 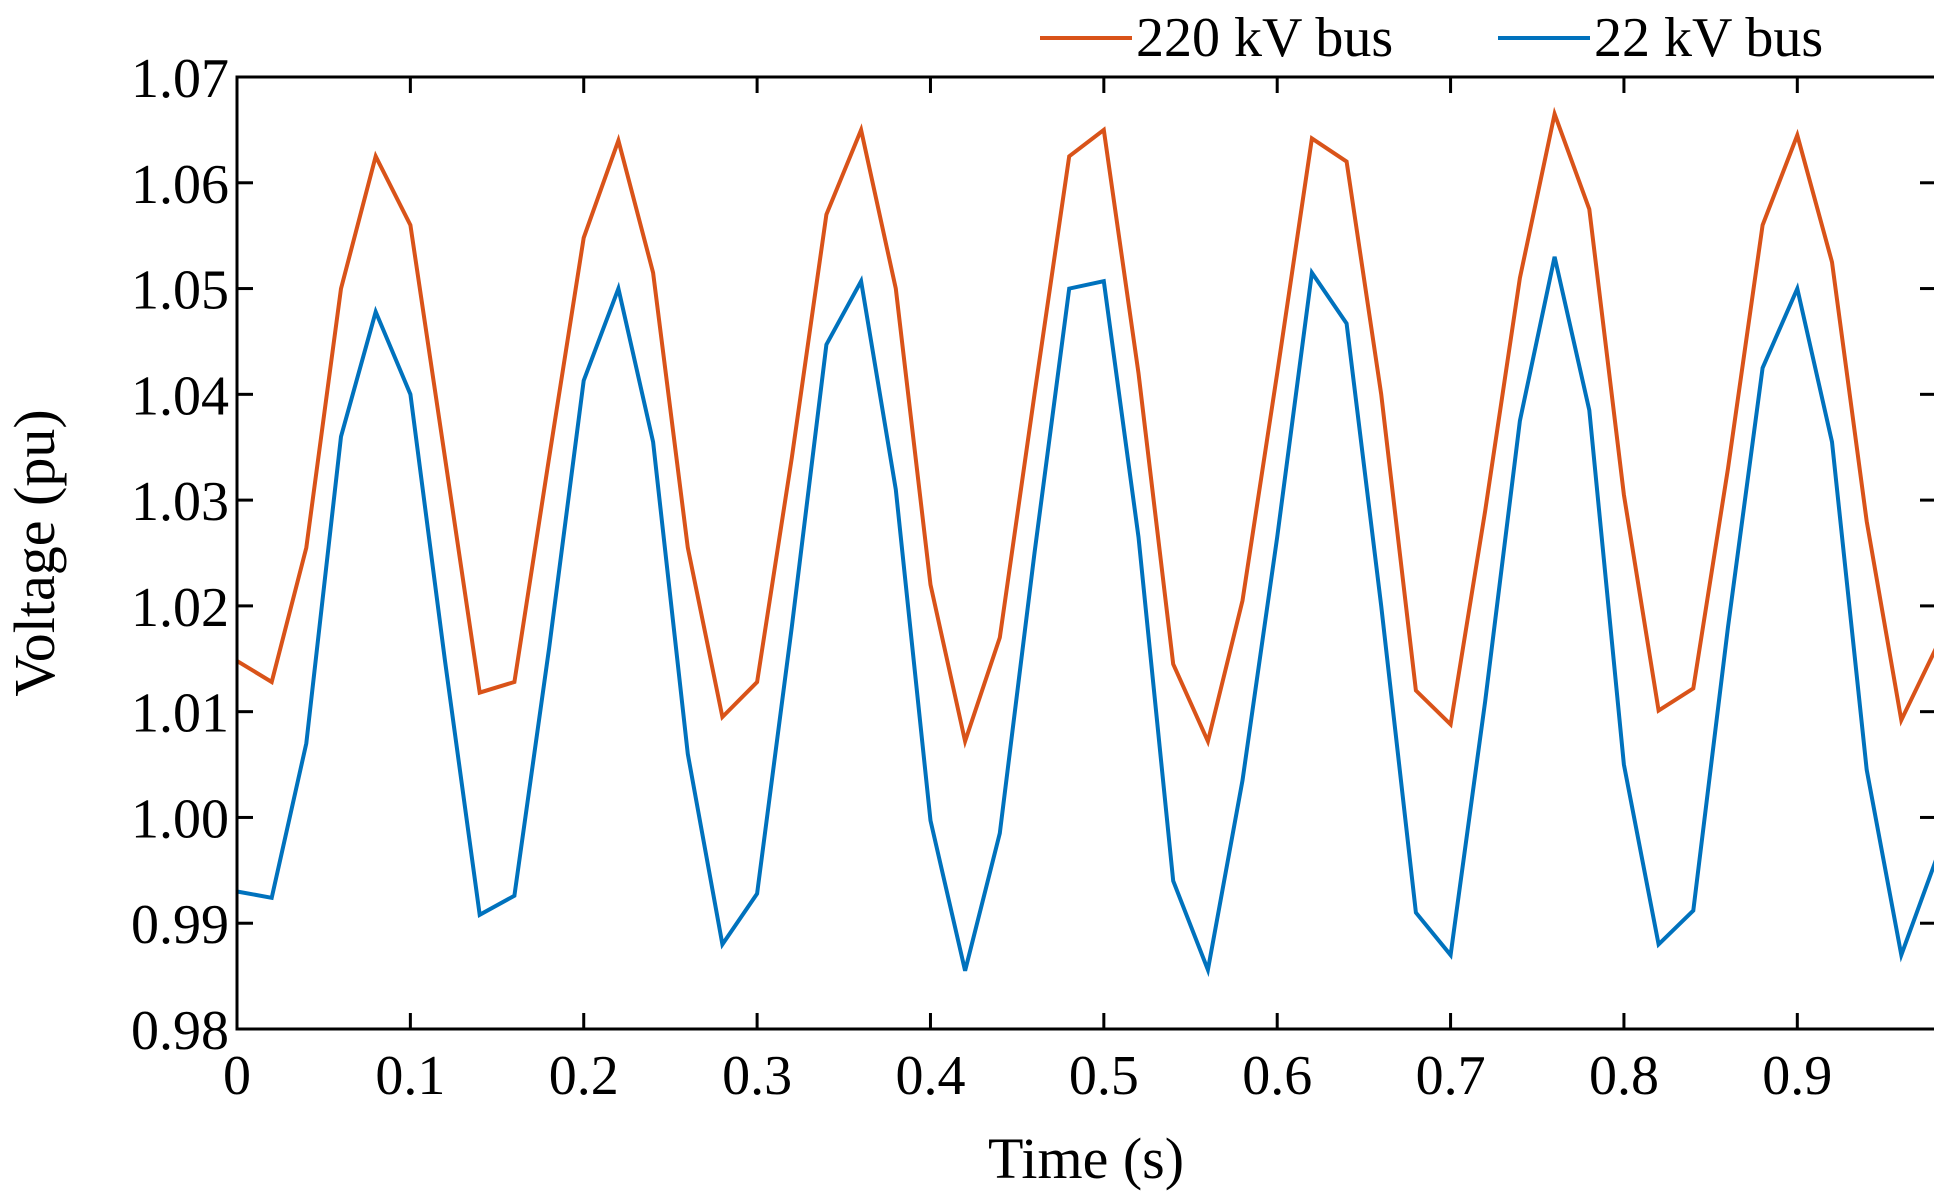 I want to click on legend-label-1: 22 kV bus, so click(x=1708, y=38).